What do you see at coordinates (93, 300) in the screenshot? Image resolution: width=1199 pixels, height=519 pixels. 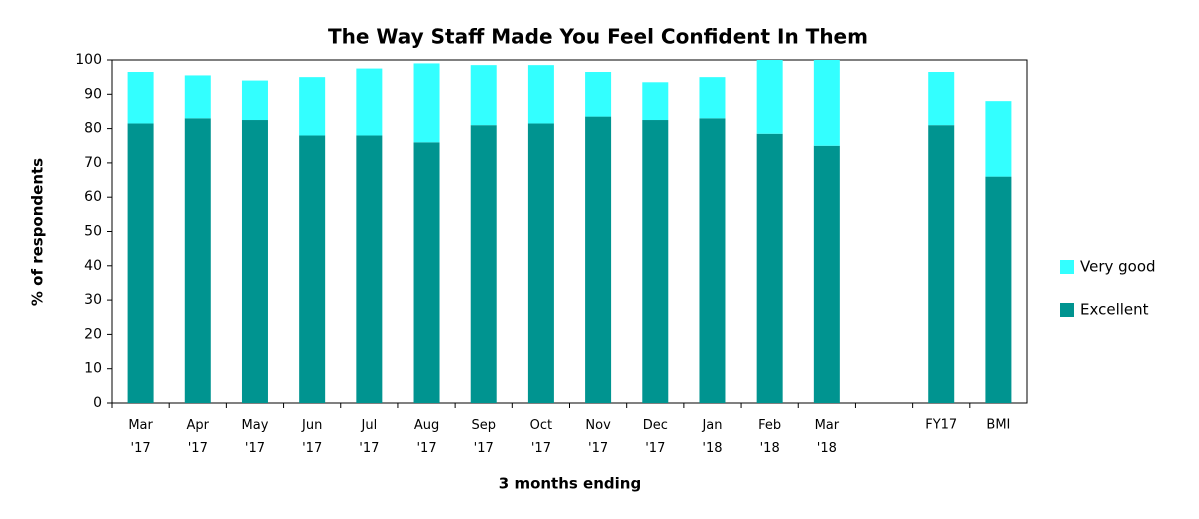 I see `y-tick-label: 30` at bounding box center [93, 300].